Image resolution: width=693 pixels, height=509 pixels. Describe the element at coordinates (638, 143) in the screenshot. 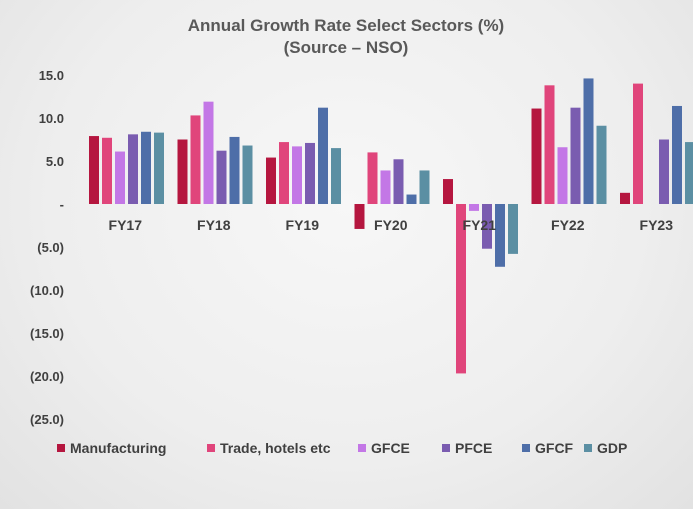

I see `bar-trade-hotels-etc-fy23` at that location.